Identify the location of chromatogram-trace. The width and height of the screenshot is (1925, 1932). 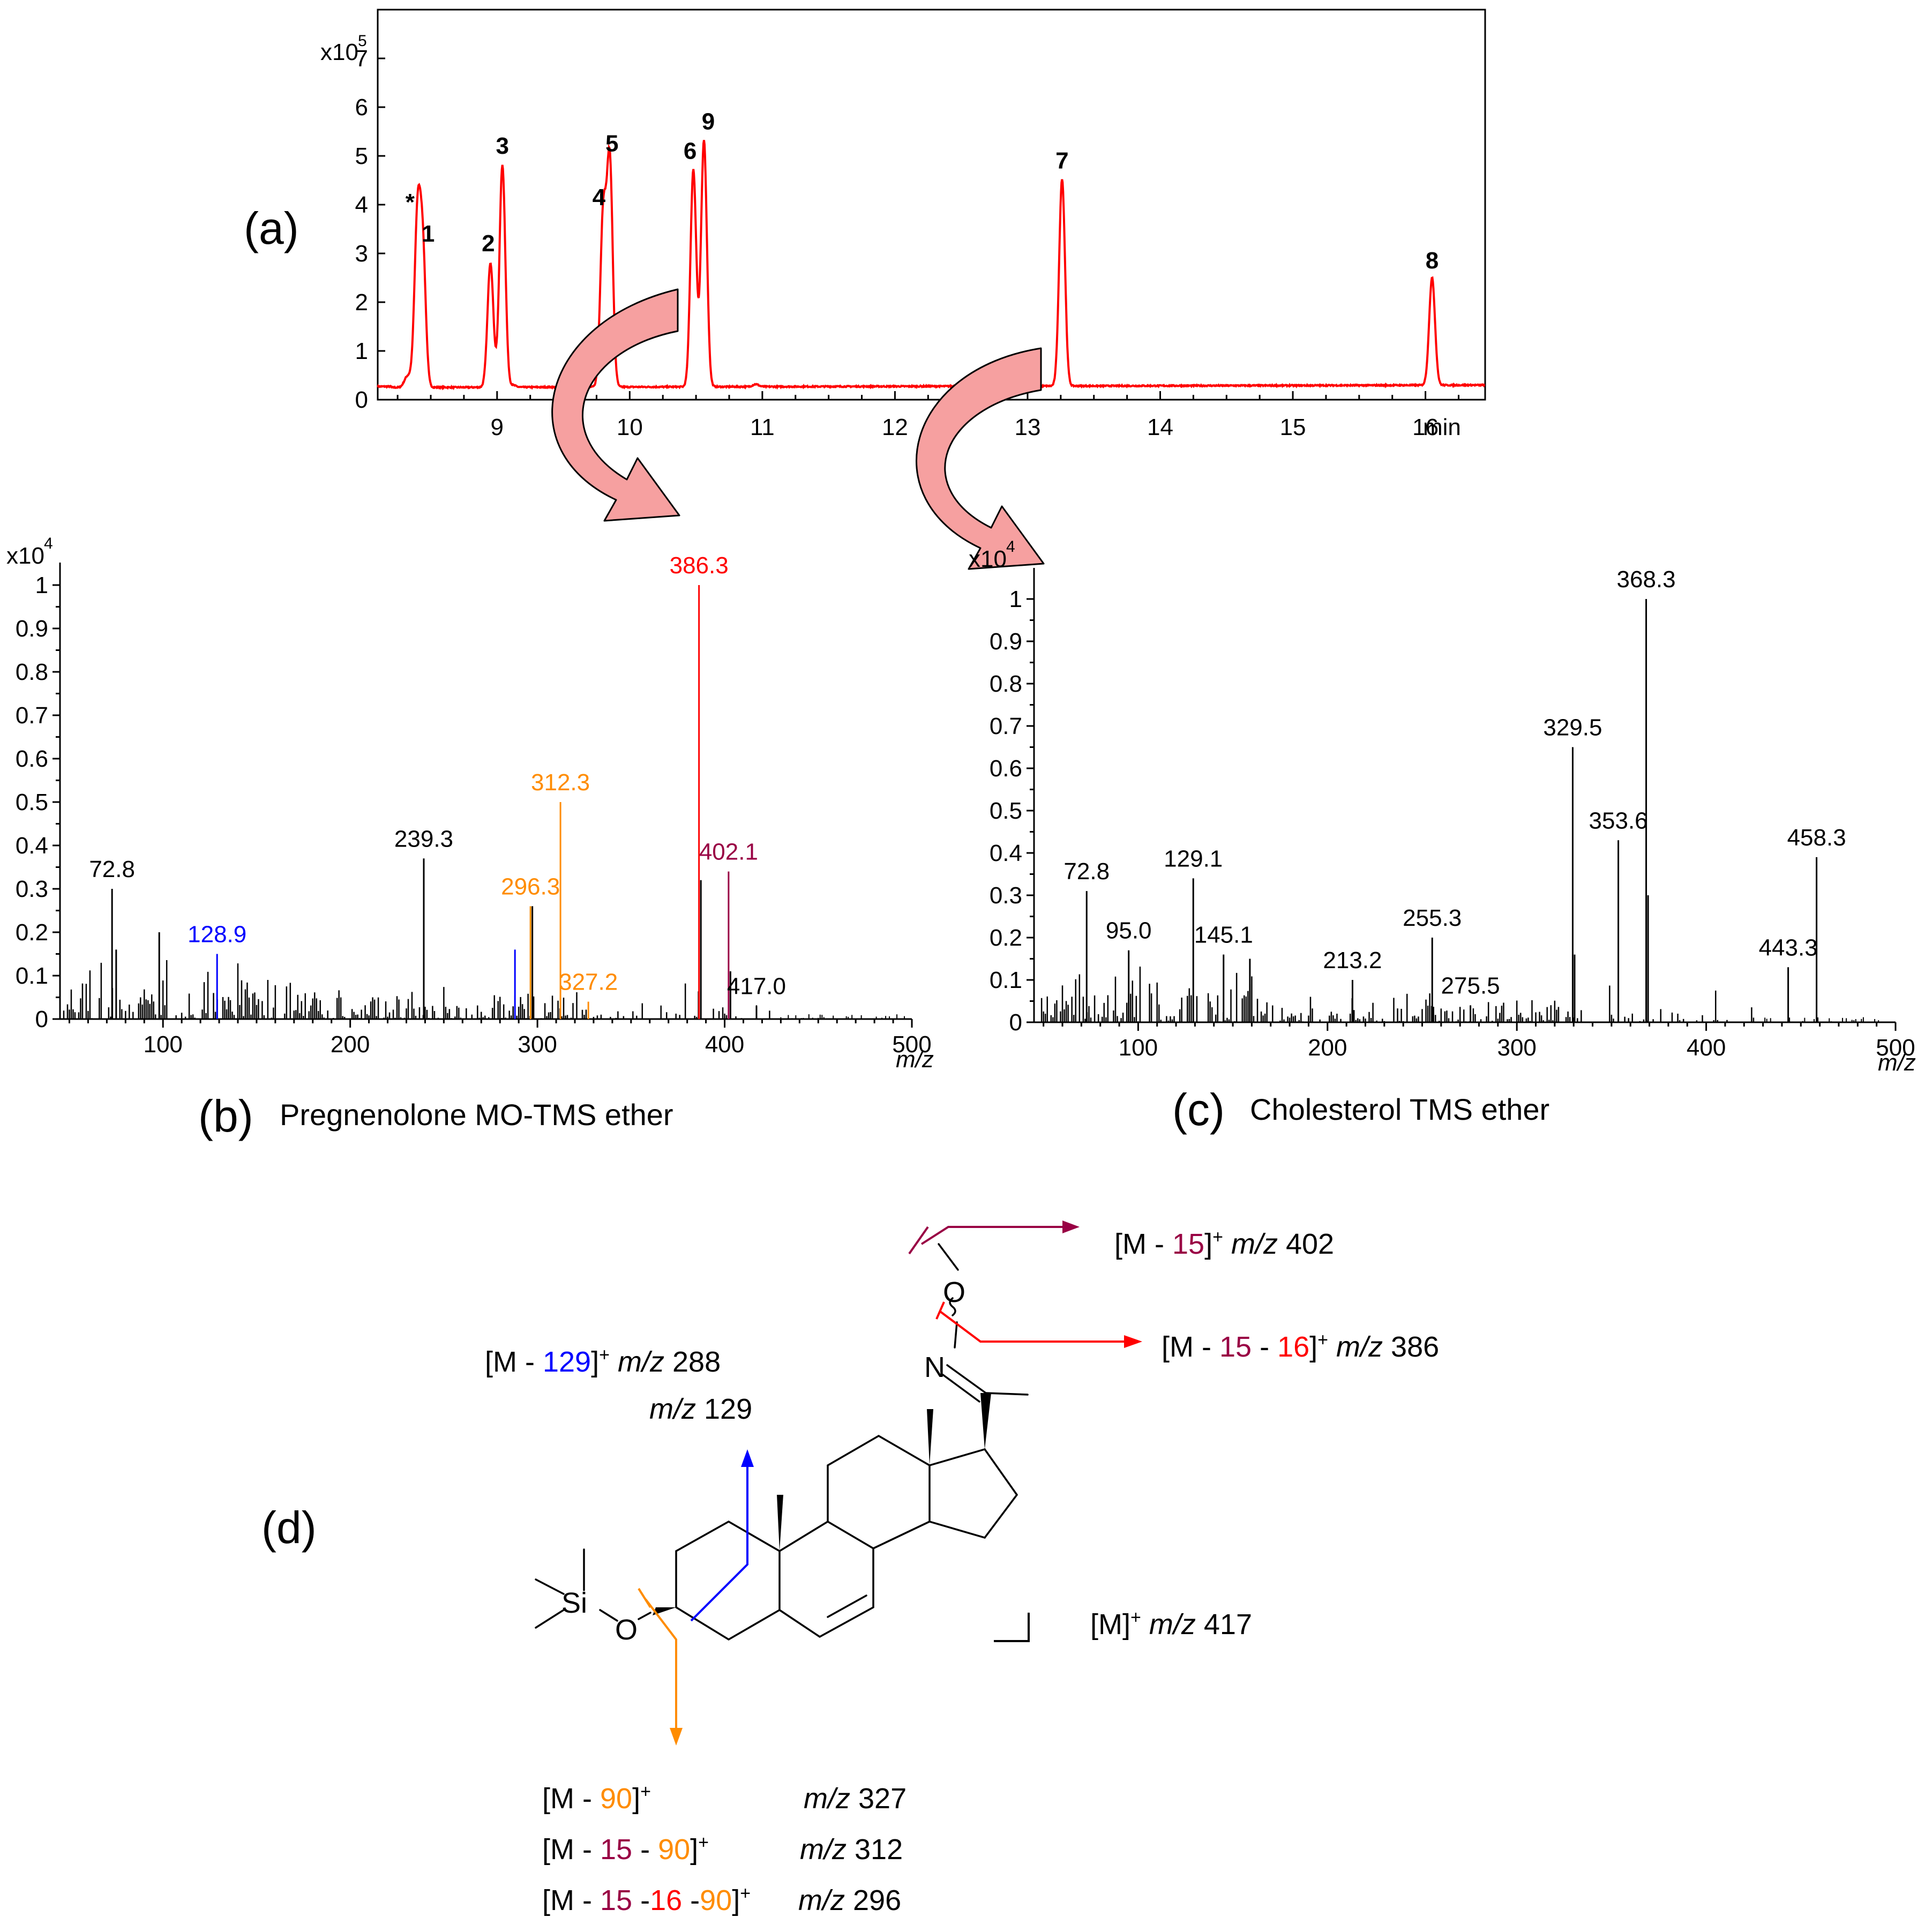
(932, 265).